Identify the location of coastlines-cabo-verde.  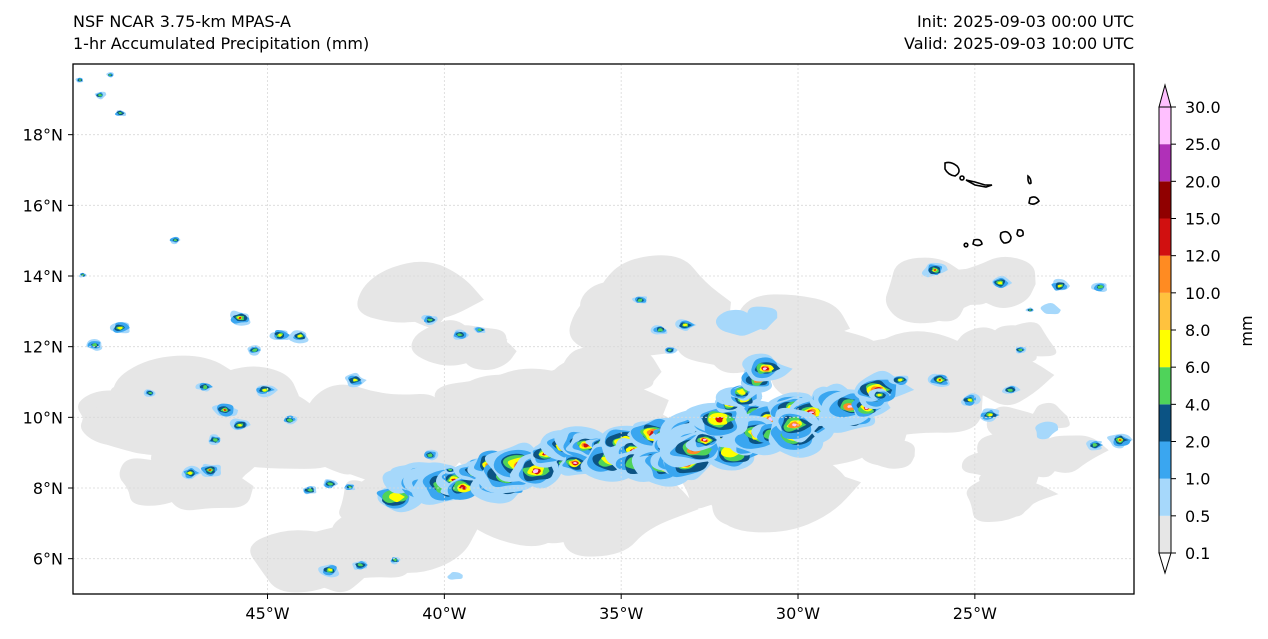
(992, 204).